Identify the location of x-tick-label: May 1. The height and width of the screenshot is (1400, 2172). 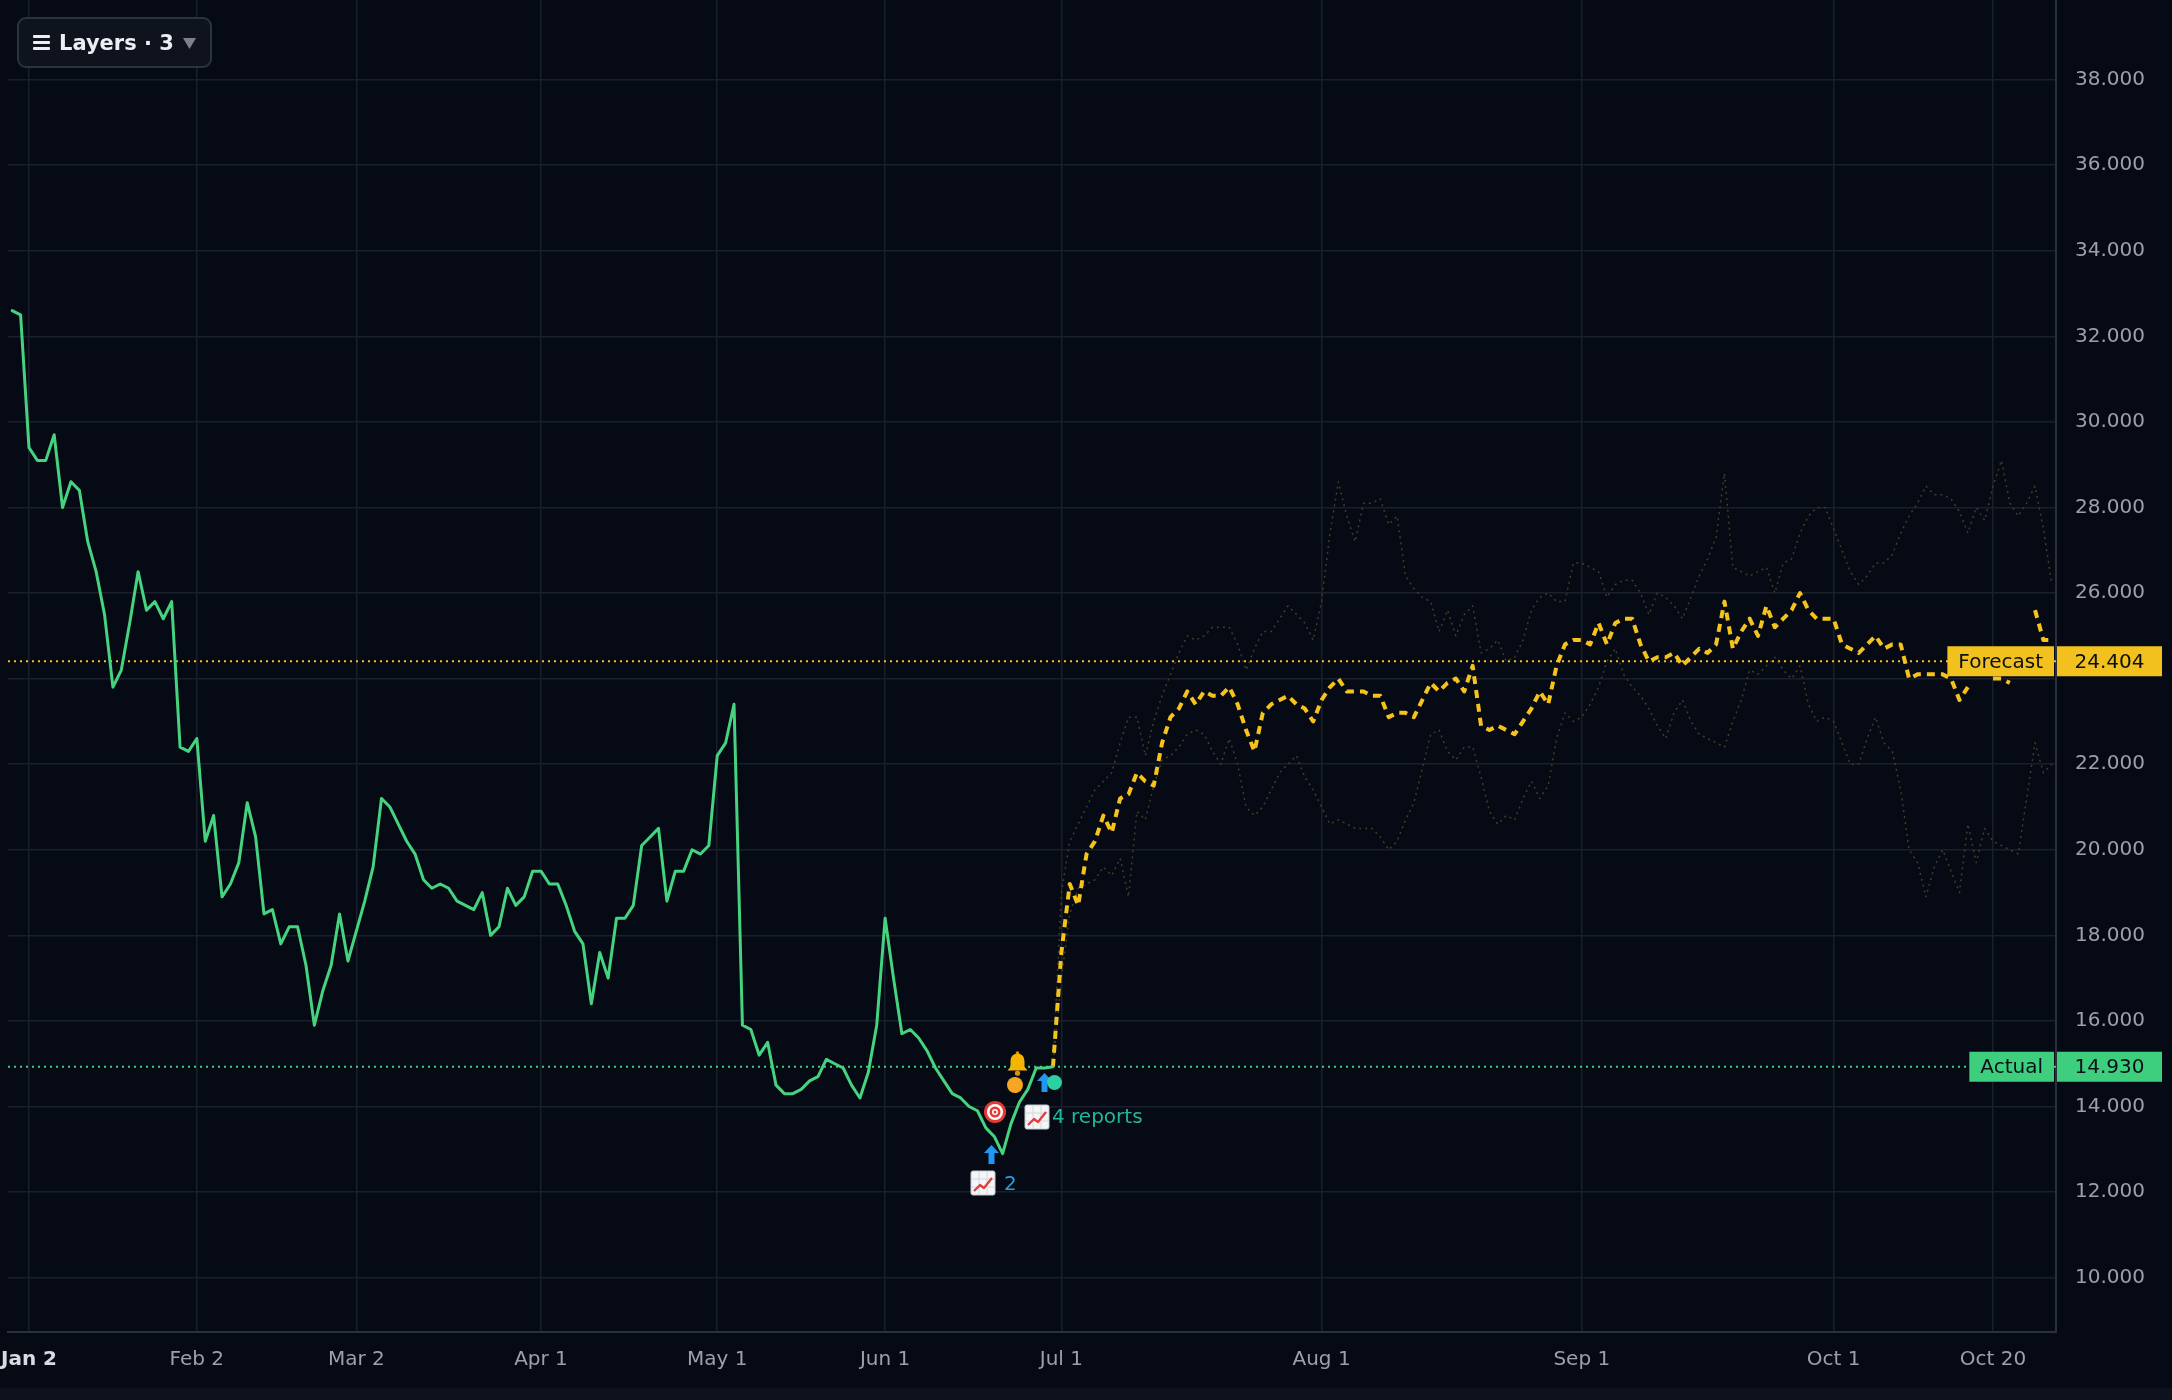
(717, 1358).